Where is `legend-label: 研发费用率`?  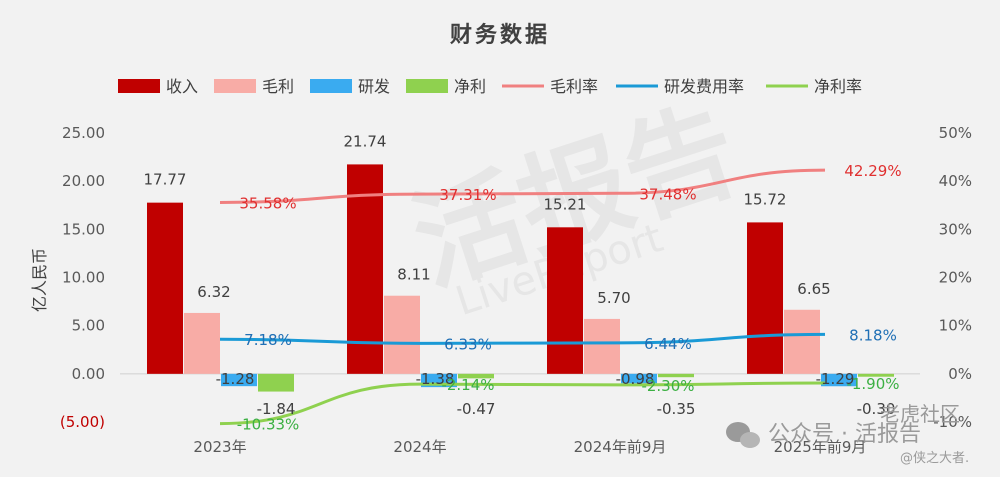 legend-label: 研发费用率 is located at coordinates (704, 86).